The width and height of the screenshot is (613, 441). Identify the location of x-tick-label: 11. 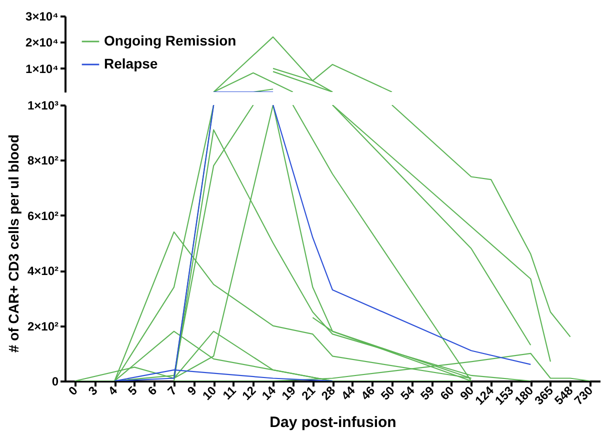
(230, 392).